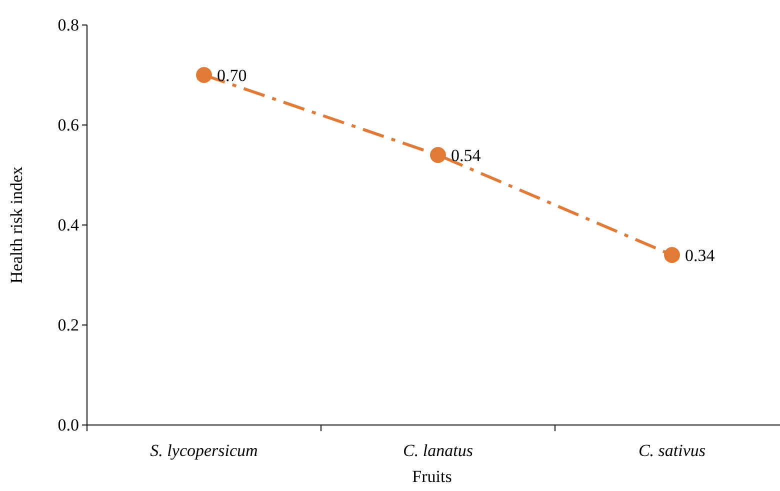  What do you see at coordinates (68, 24) in the screenshot?
I see `y-tick-label: 0.8` at bounding box center [68, 24].